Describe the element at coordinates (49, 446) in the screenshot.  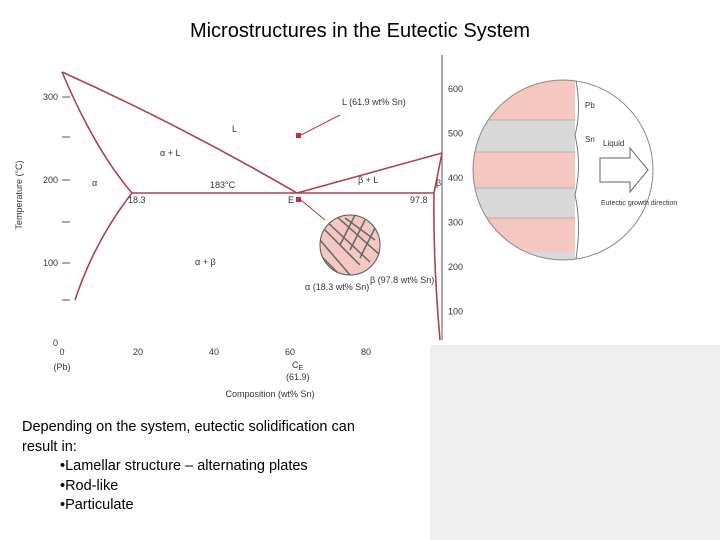
I see `text-line: result in:` at that location.